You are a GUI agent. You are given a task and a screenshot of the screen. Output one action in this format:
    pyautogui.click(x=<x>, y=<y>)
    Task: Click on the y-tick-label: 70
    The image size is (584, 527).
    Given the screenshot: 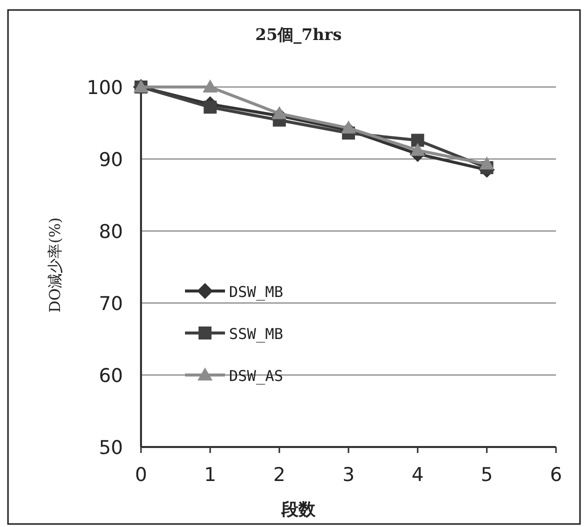 What is the action you would take?
    pyautogui.click(x=110, y=304)
    